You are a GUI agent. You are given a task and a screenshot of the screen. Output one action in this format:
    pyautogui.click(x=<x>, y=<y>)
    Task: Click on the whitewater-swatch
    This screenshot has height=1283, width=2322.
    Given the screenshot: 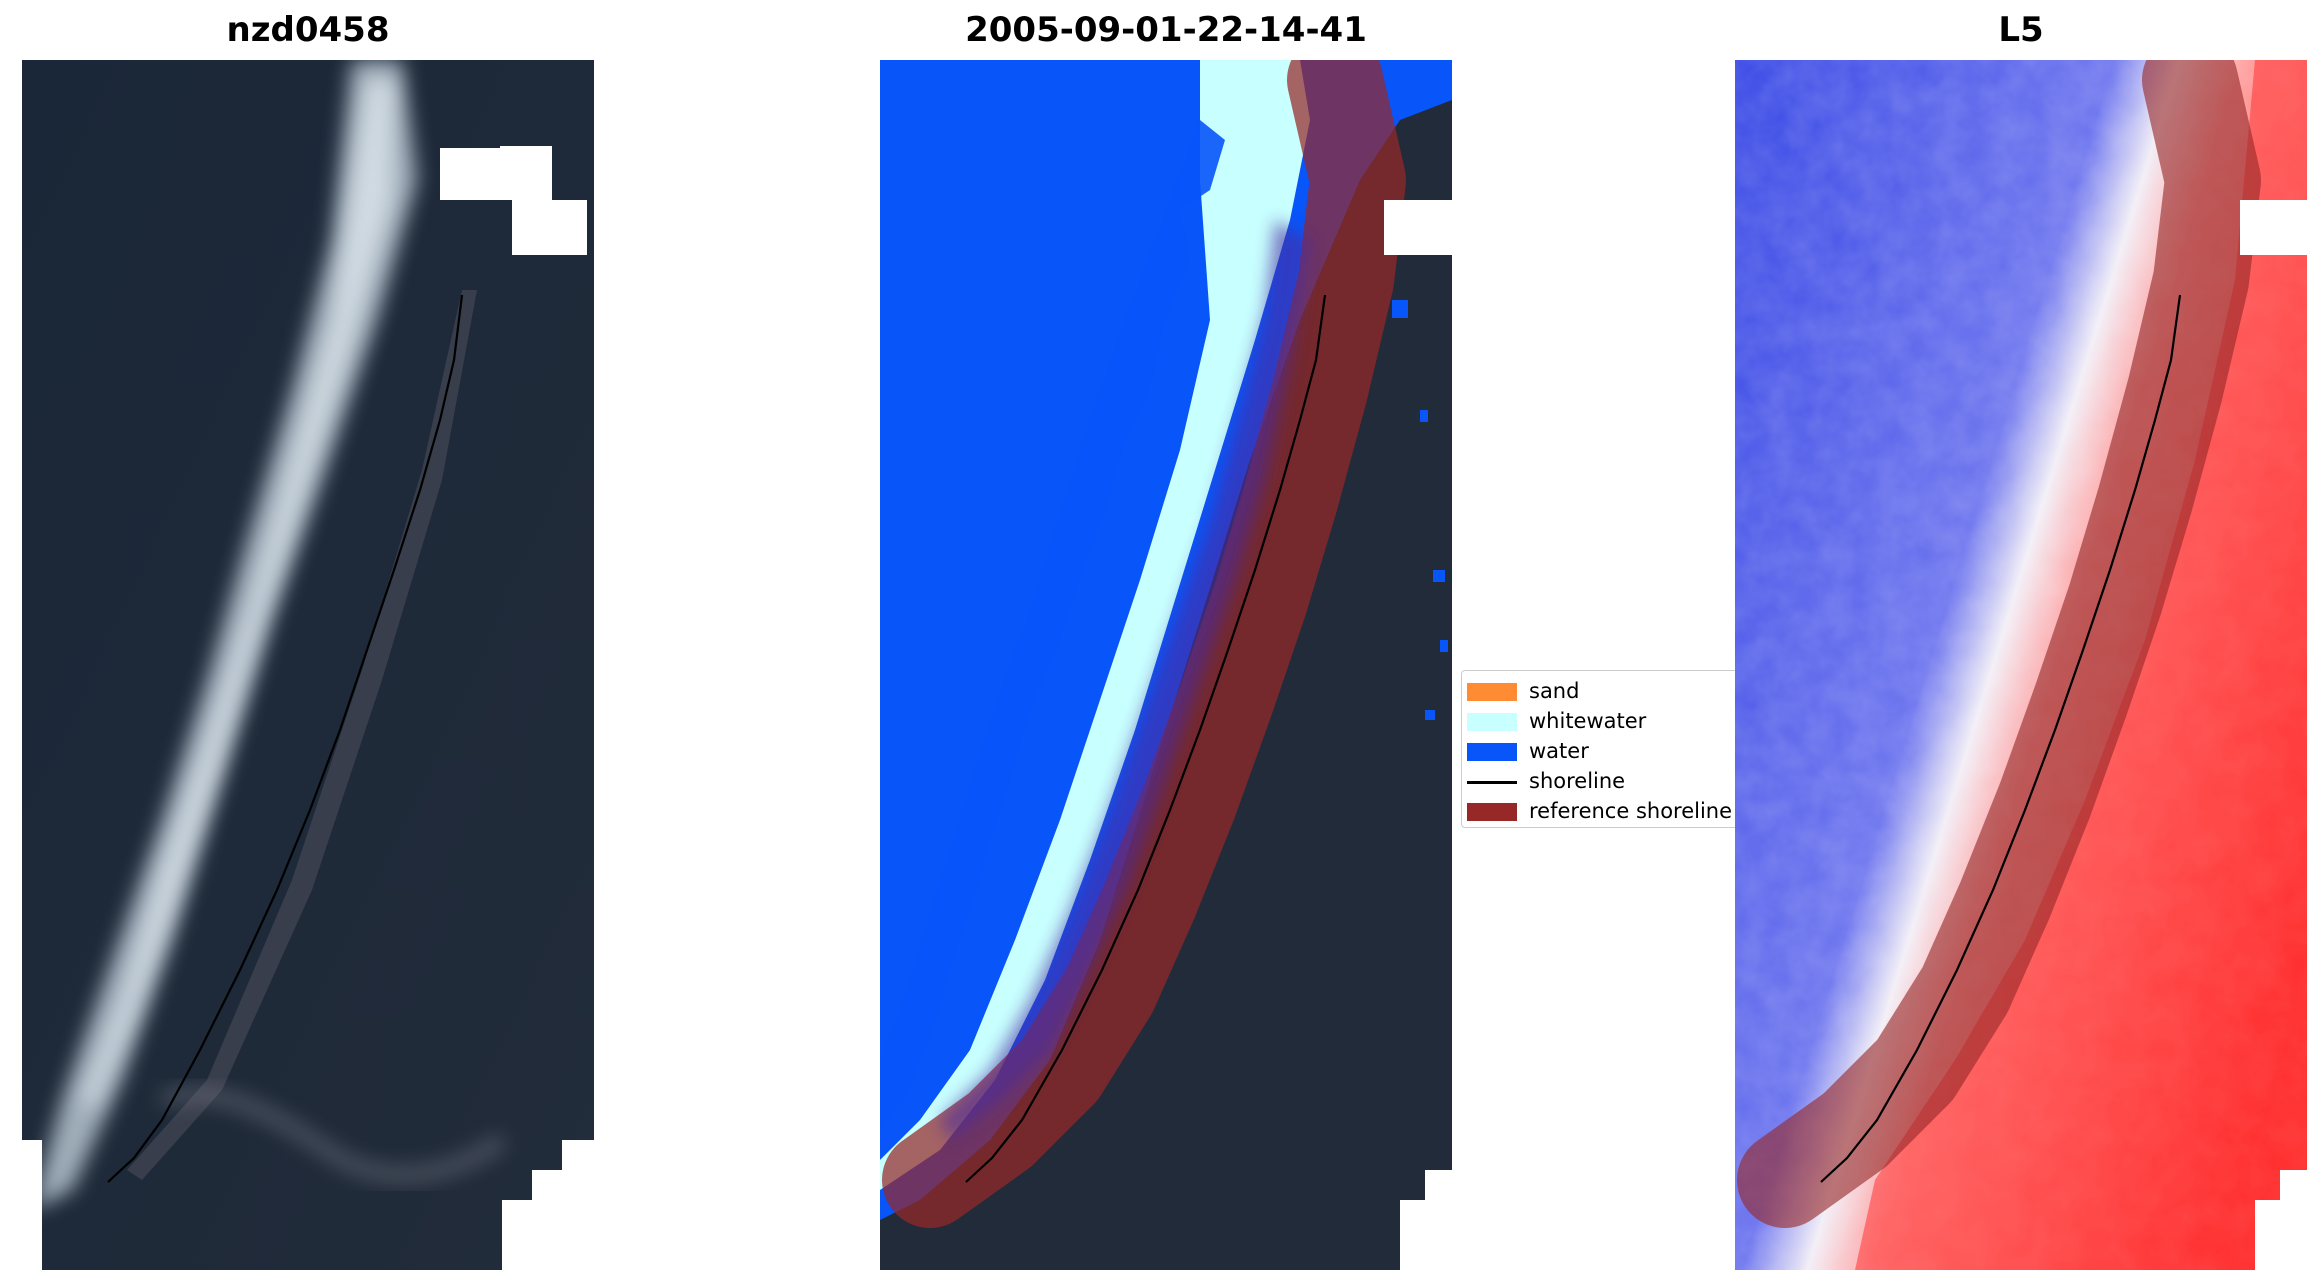 What is the action you would take?
    pyautogui.click(x=1492, y=722)
    